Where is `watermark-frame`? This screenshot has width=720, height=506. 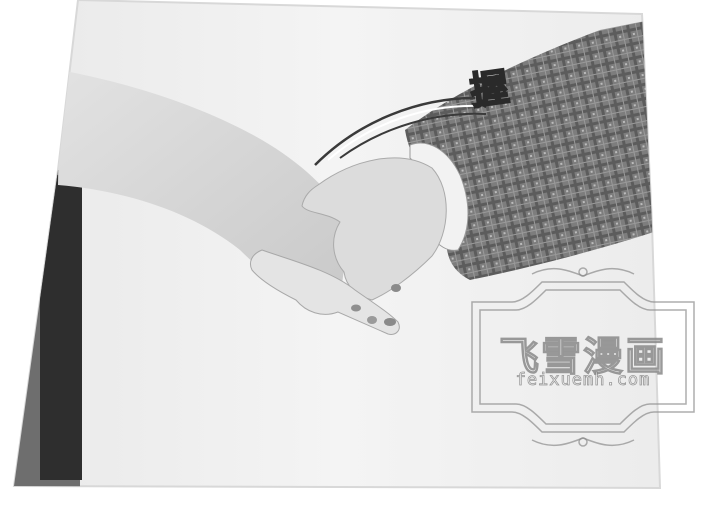
watermark-frame is located at coordinates (583, 357).